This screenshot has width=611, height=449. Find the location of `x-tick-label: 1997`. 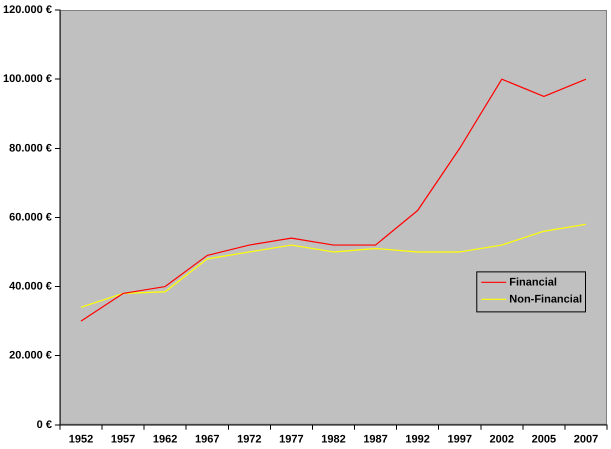

x-tick-label: 1997 is located at coordinates (459, 439).